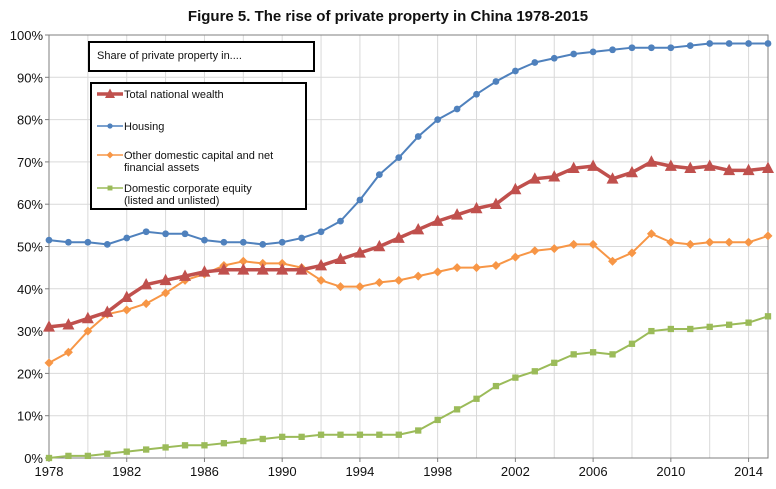  Describe the element at coordinates (33, 458) in the screenshot. I see `y-tick-label: 0%` at that location.